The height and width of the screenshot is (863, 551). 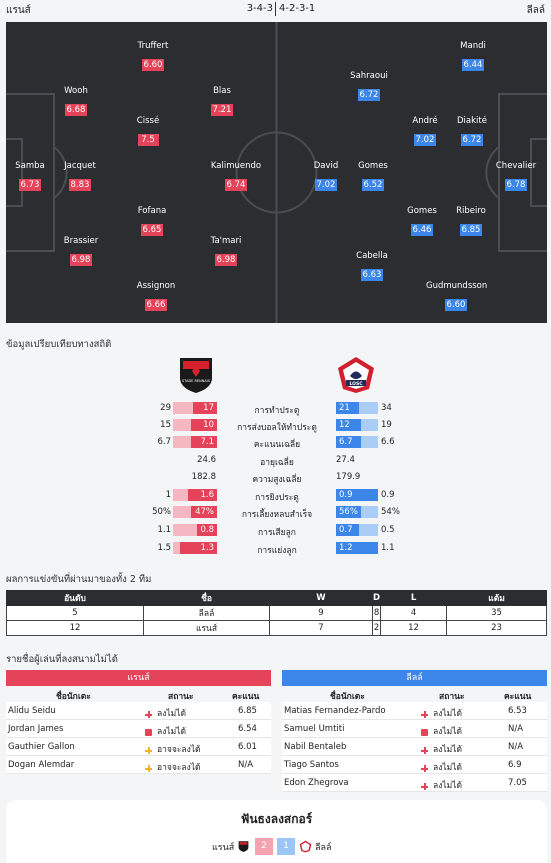 I want to click on player-rating: 7.21, so click(x=222, y=110).